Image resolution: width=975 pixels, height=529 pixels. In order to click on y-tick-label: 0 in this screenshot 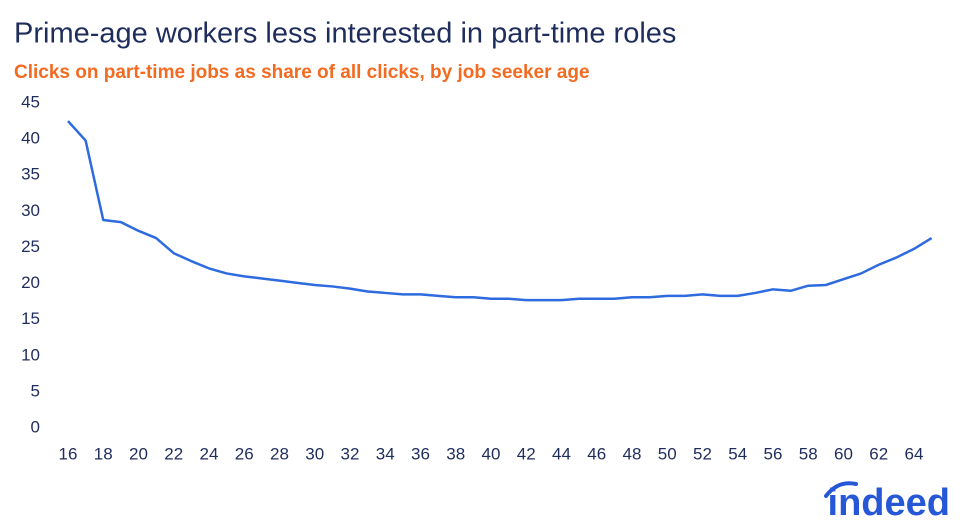, I will do `click(35, 426)`.